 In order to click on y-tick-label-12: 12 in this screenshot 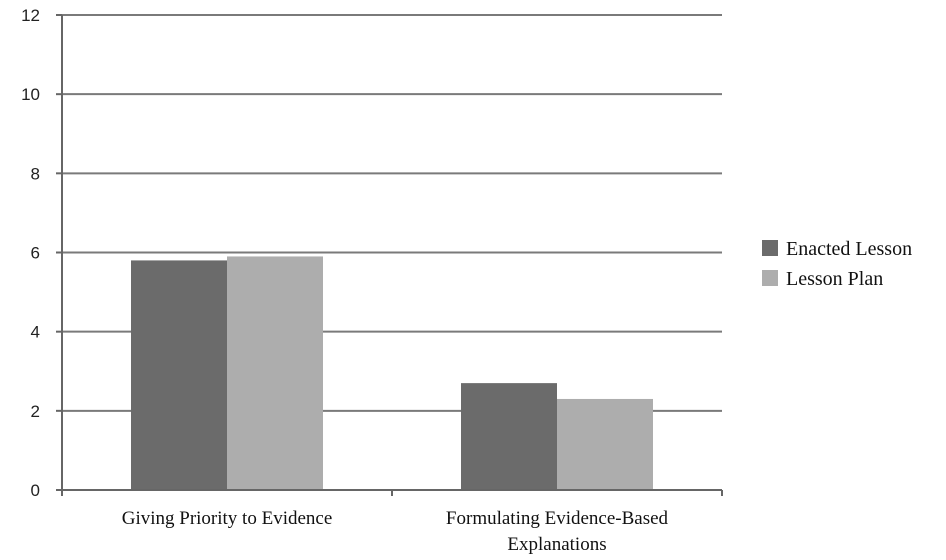, I will do `click(30, 15)`.